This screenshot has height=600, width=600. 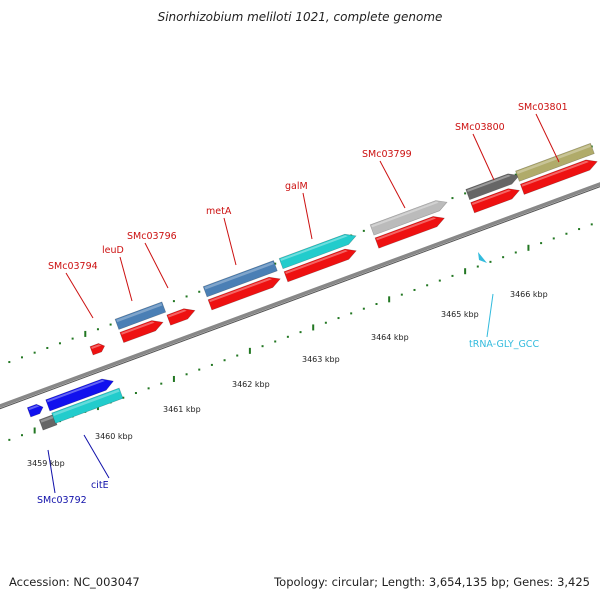 I want to click on cds-smc03792-blue-highlight, so click(x=75, y=391).